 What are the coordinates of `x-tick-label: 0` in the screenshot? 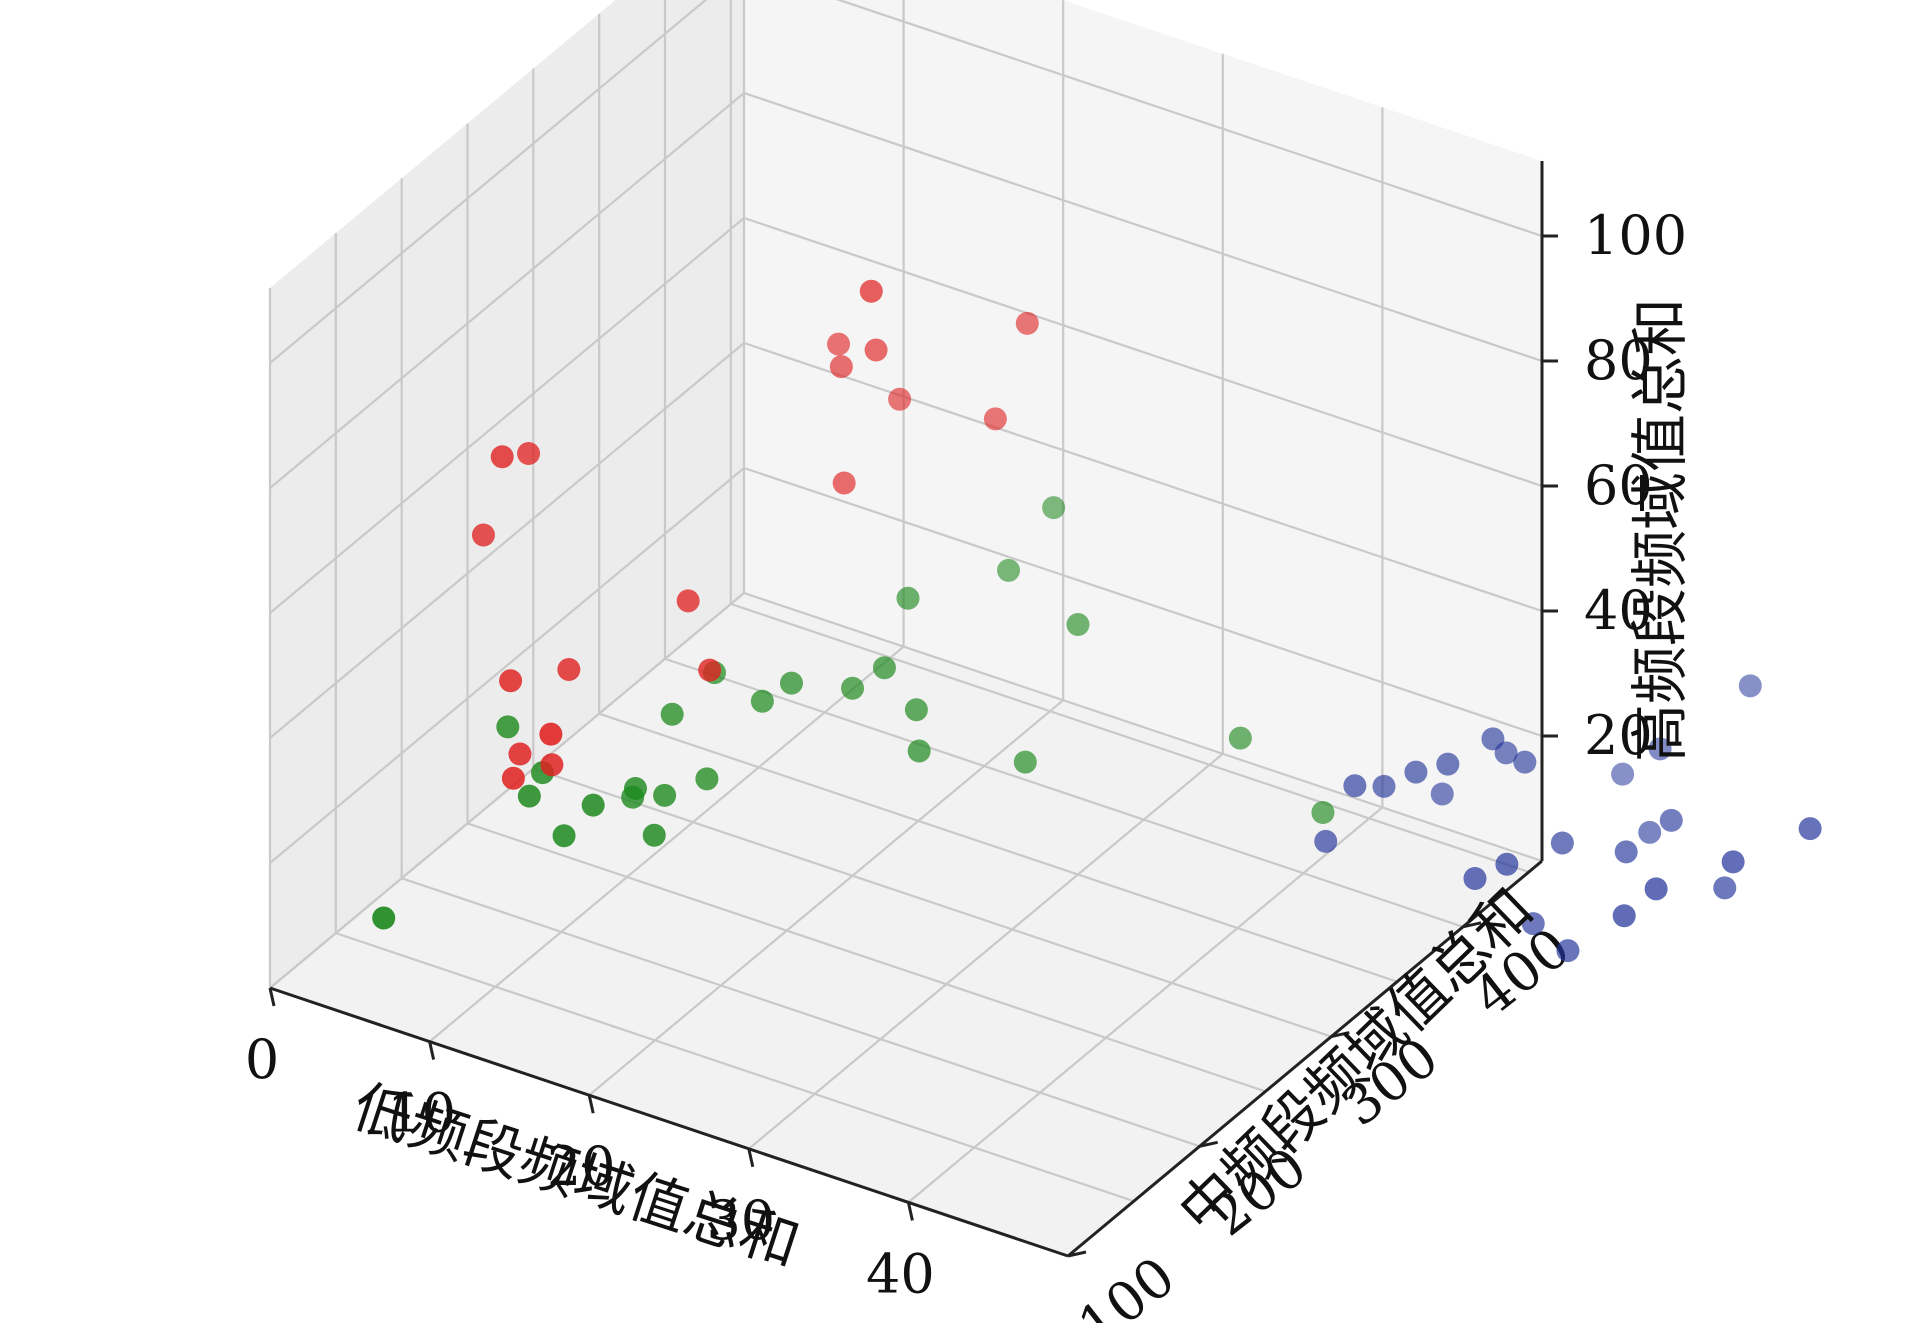 It's located at (262, 1059).